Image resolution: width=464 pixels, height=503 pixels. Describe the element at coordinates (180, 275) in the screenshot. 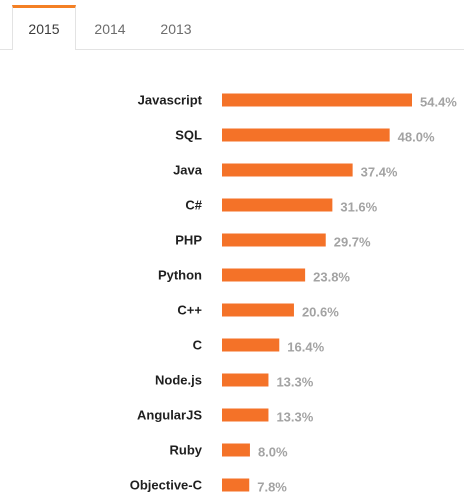

I see `category-label-python: Python` at that location.